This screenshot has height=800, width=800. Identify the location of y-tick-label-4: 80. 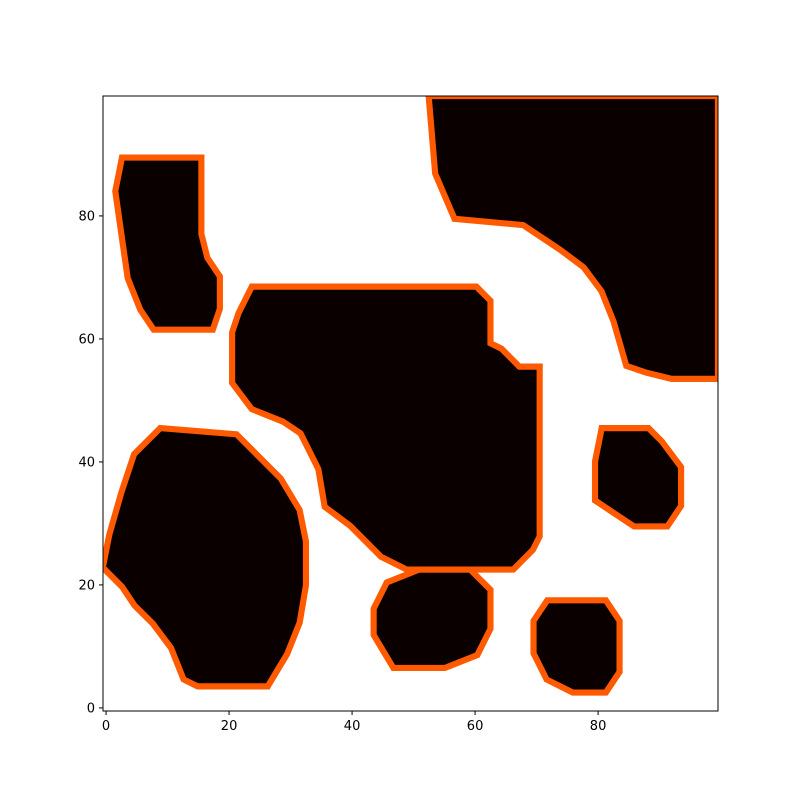
(86, 216).